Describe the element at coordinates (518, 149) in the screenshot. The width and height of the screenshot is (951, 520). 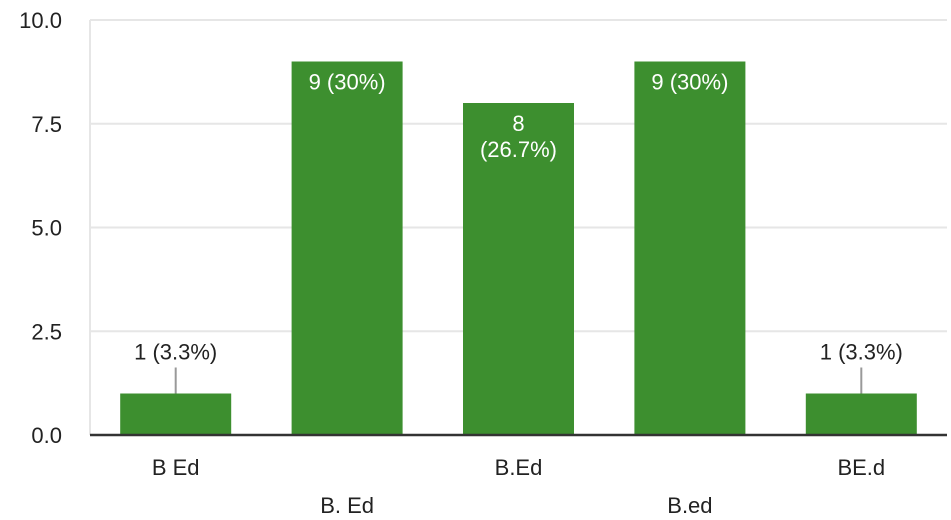
I see `data-label: (26.7%)` at that location.